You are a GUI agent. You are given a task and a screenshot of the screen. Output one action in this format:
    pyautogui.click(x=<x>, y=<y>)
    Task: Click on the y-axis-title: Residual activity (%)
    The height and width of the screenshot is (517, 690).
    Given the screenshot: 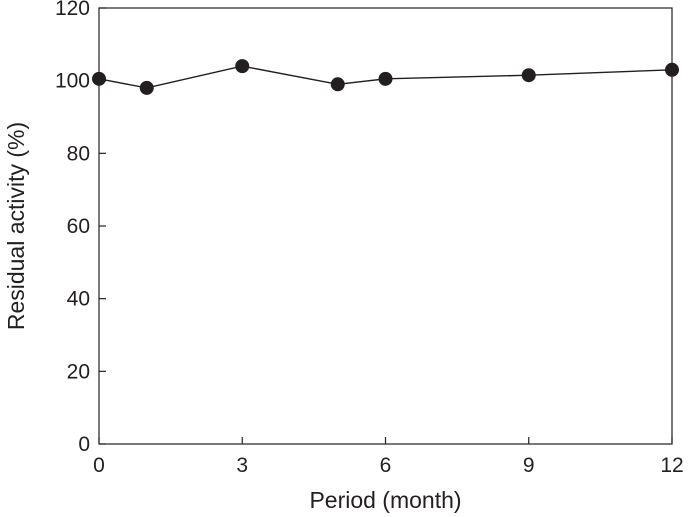 What is the action you would take?
    pyautogui.click(x=16, y=226)
    